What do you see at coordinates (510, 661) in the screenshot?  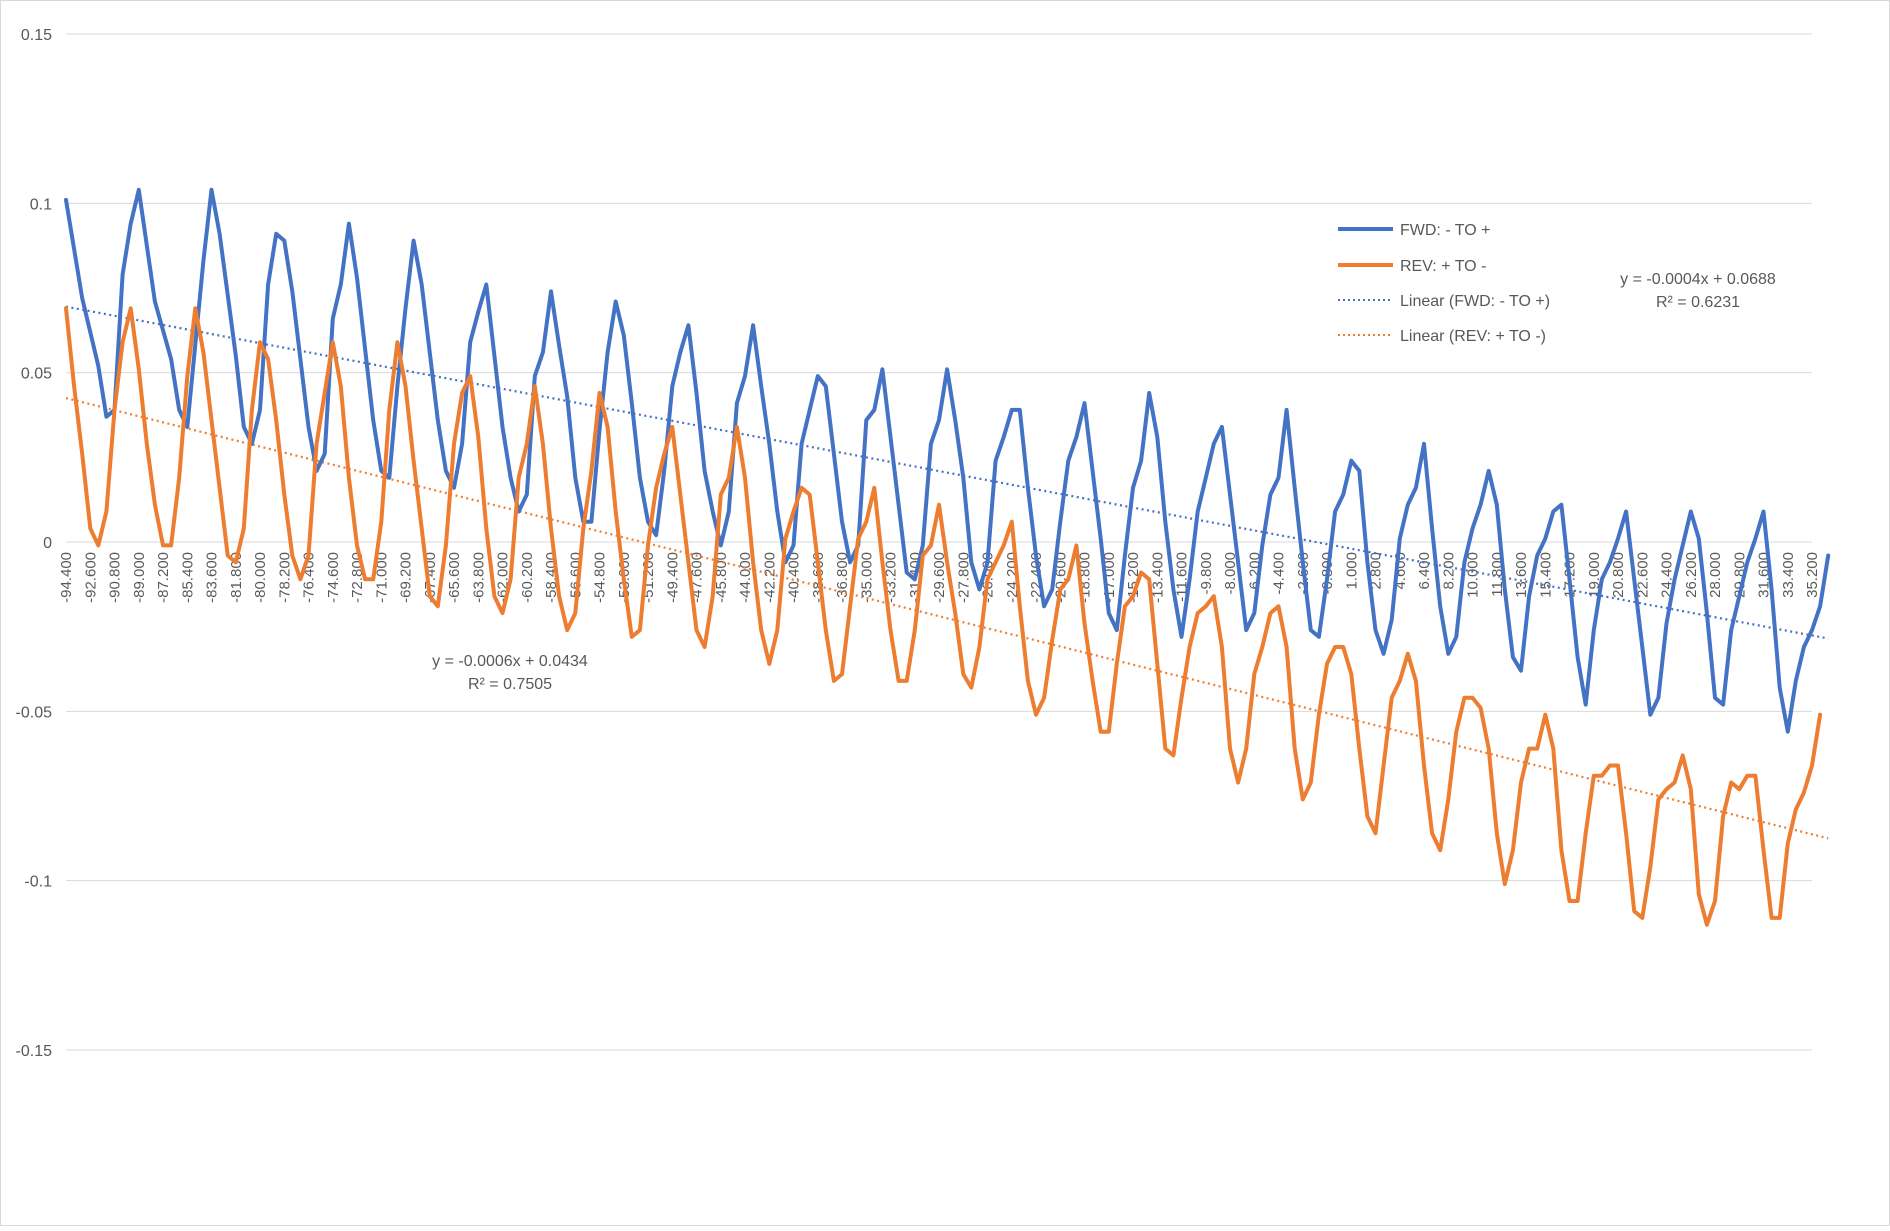 I see `trend-equation-rev: y = -0.0006x + 0.0434` at bounding box center [510, 661].